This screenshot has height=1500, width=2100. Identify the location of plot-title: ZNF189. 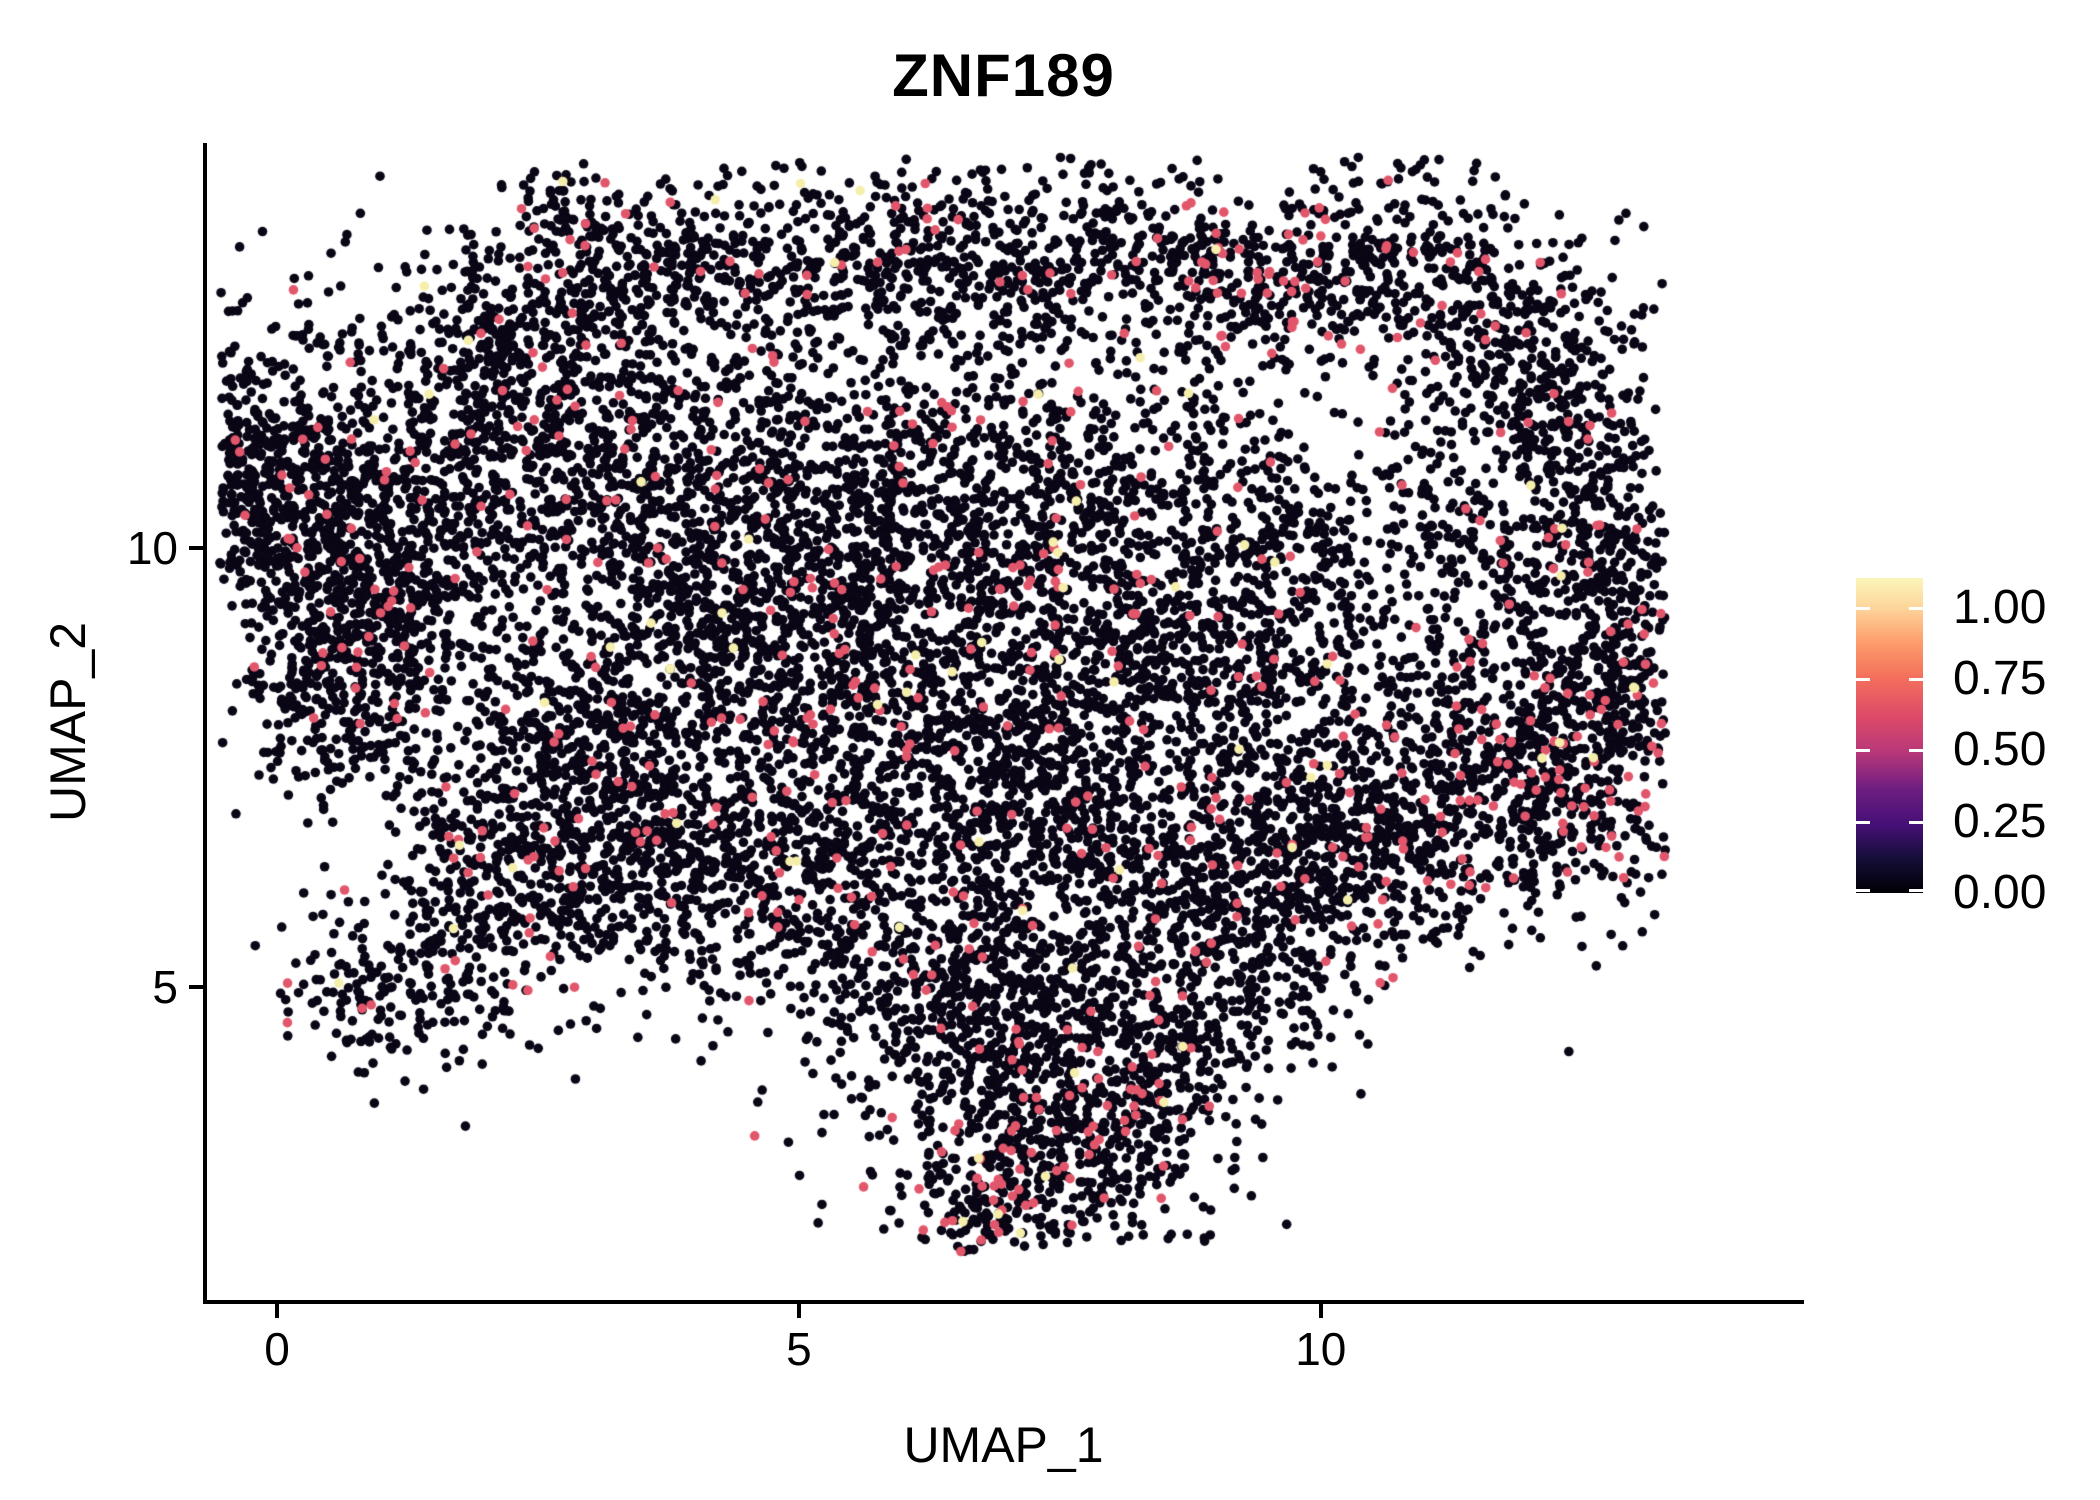
(1003, 75).